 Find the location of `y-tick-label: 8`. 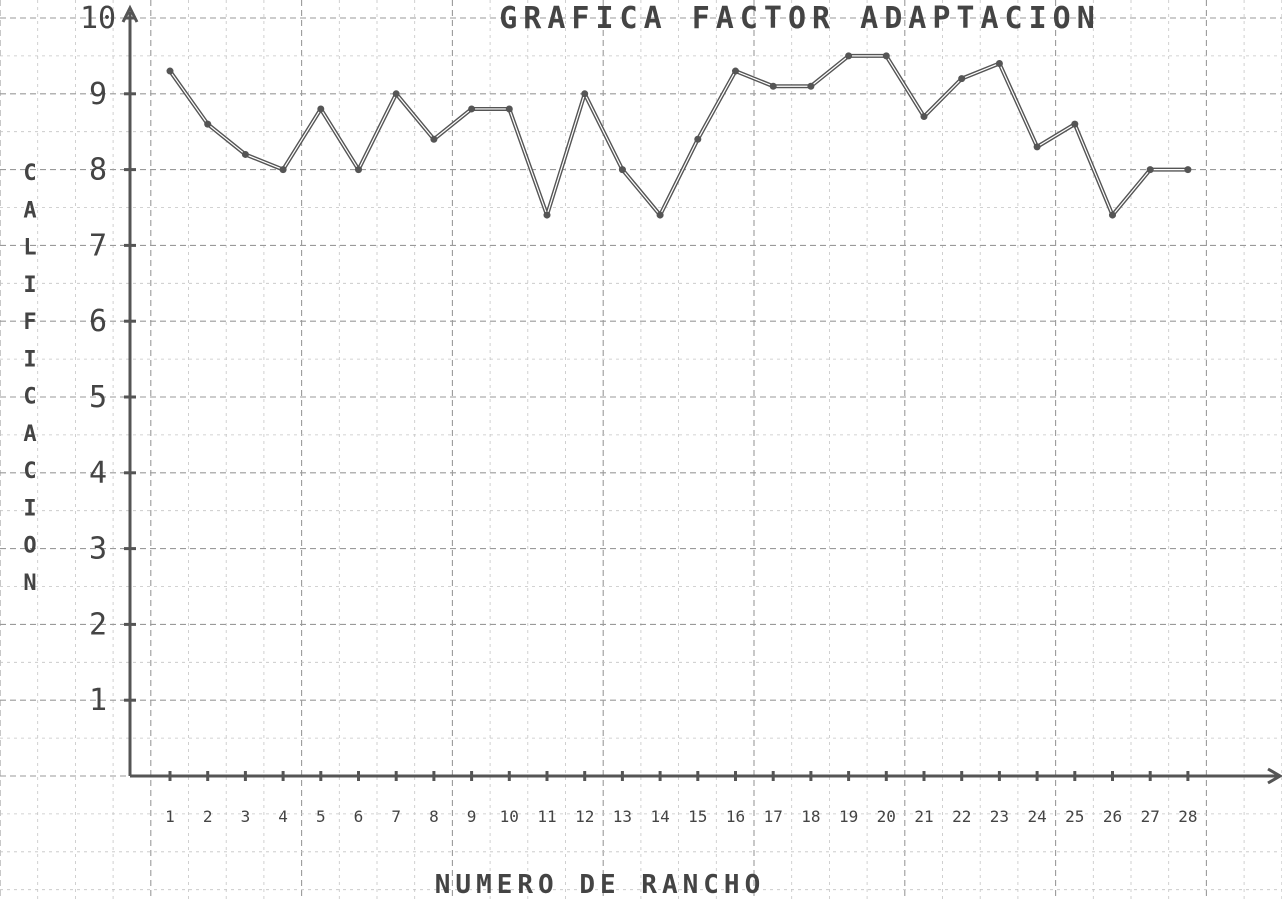

y-tick-label: 8 is located at coordinates (98, 170).